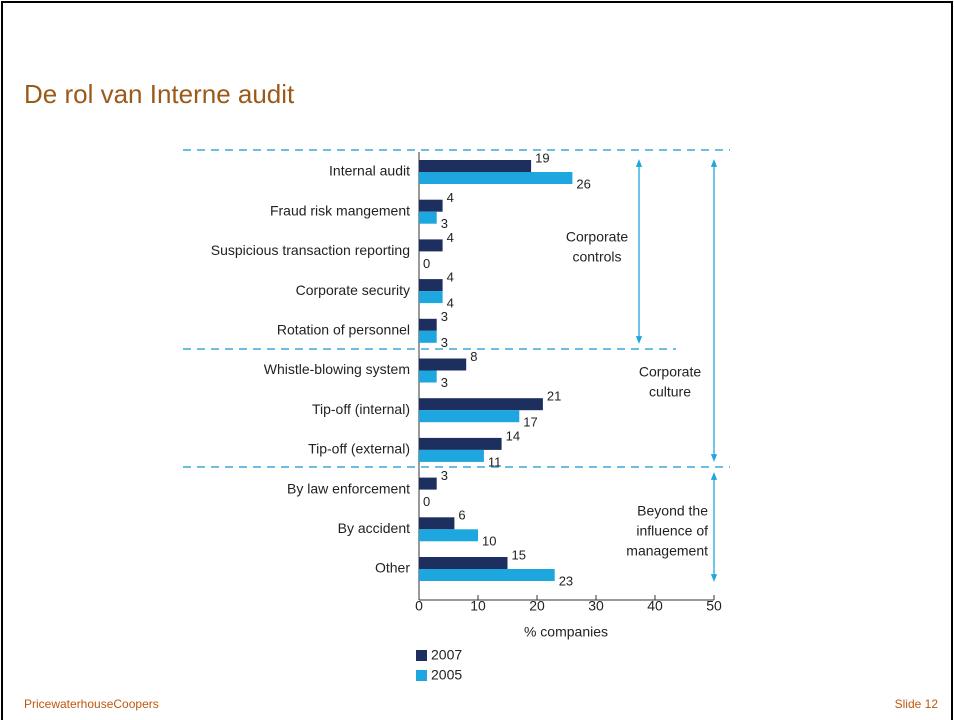 The height and width of the screenshot is (720, 954). Describe the element at coordinates (542, 157) in the screenshot. I see `value-label: 19` at that location.